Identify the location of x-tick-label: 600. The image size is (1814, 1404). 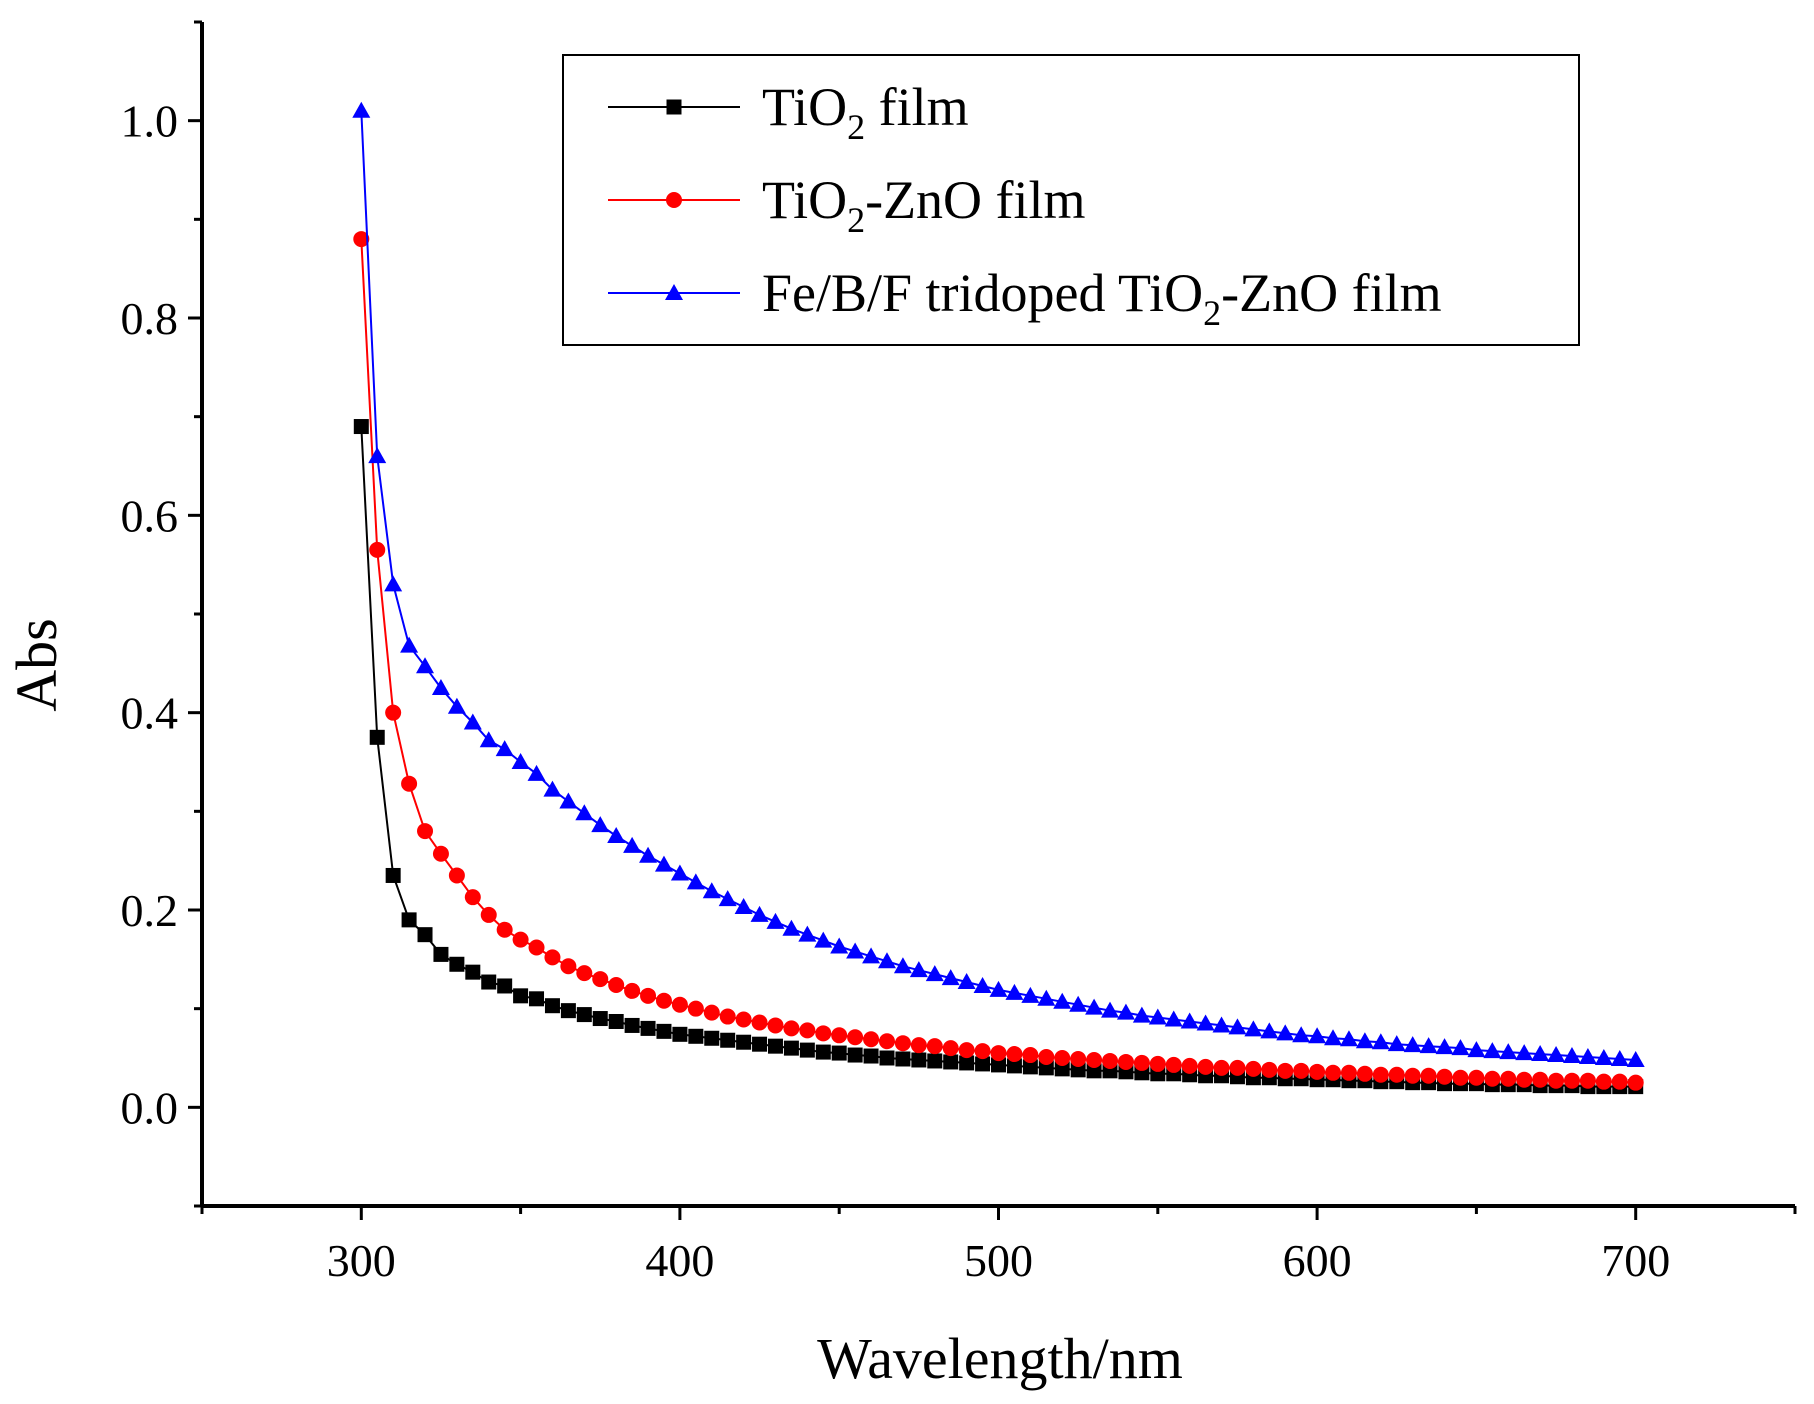
(1317, 1260).